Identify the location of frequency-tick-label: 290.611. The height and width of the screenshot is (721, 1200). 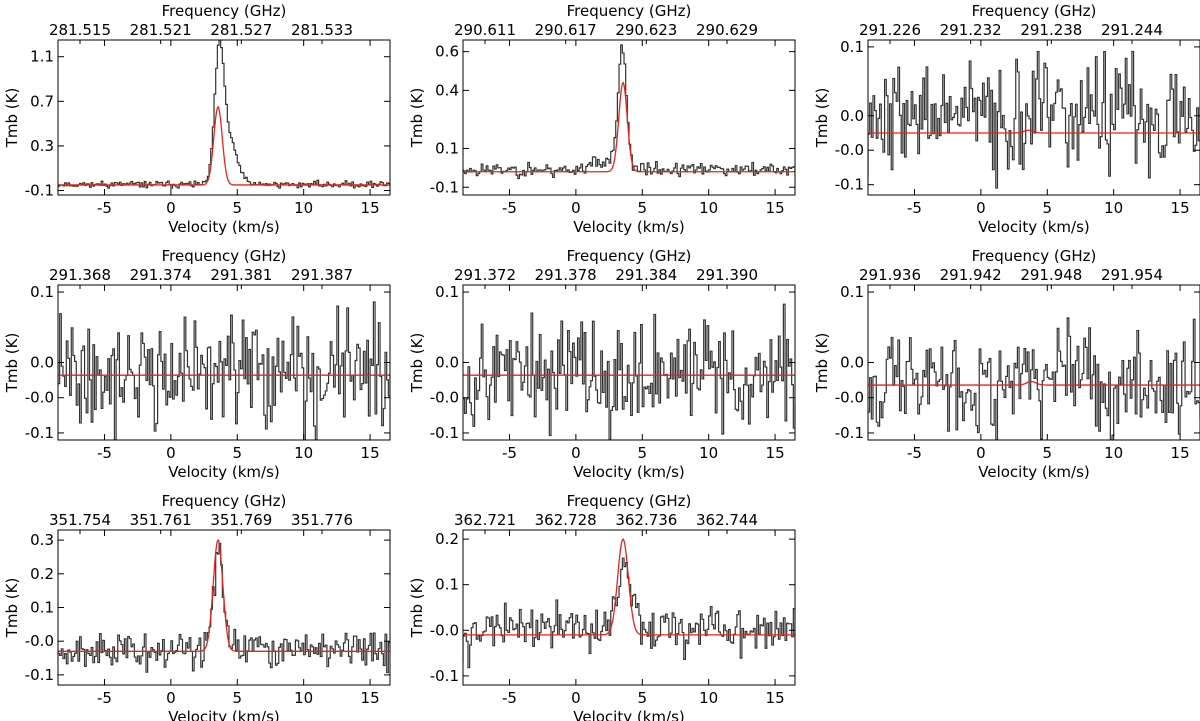
(485, 30).